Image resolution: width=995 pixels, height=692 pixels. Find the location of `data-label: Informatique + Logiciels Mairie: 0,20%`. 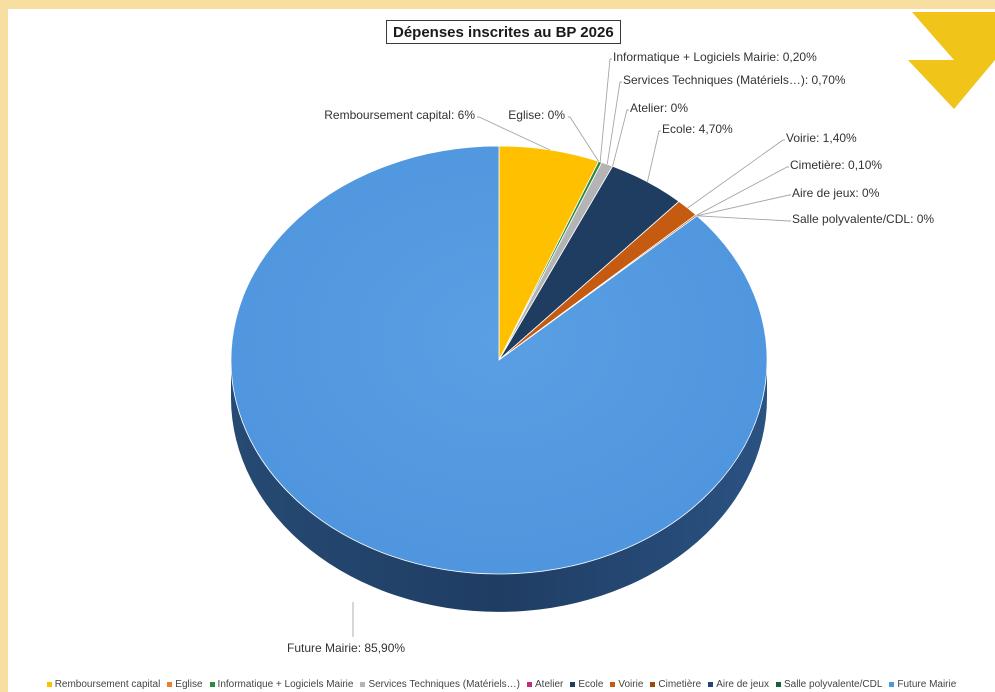

data-label: Informatique + Logiciels Mairie: 0,20% is located at coordinates (715, 57).